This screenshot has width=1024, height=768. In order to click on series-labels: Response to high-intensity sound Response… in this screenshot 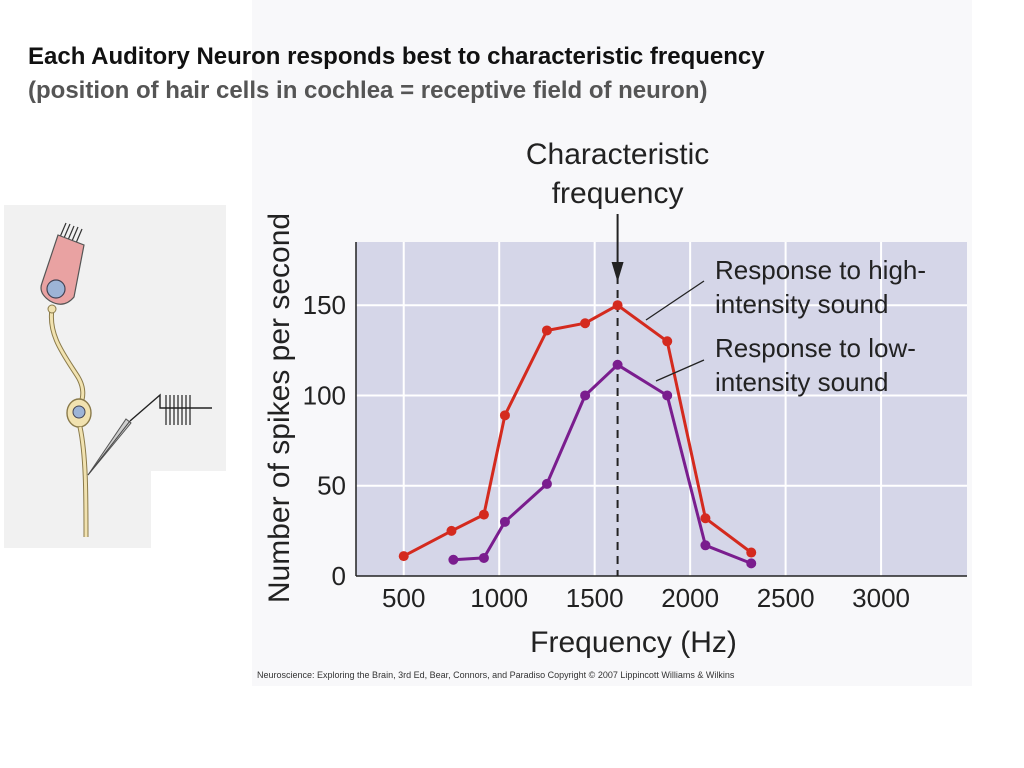, I will do `click(785, 326)`.